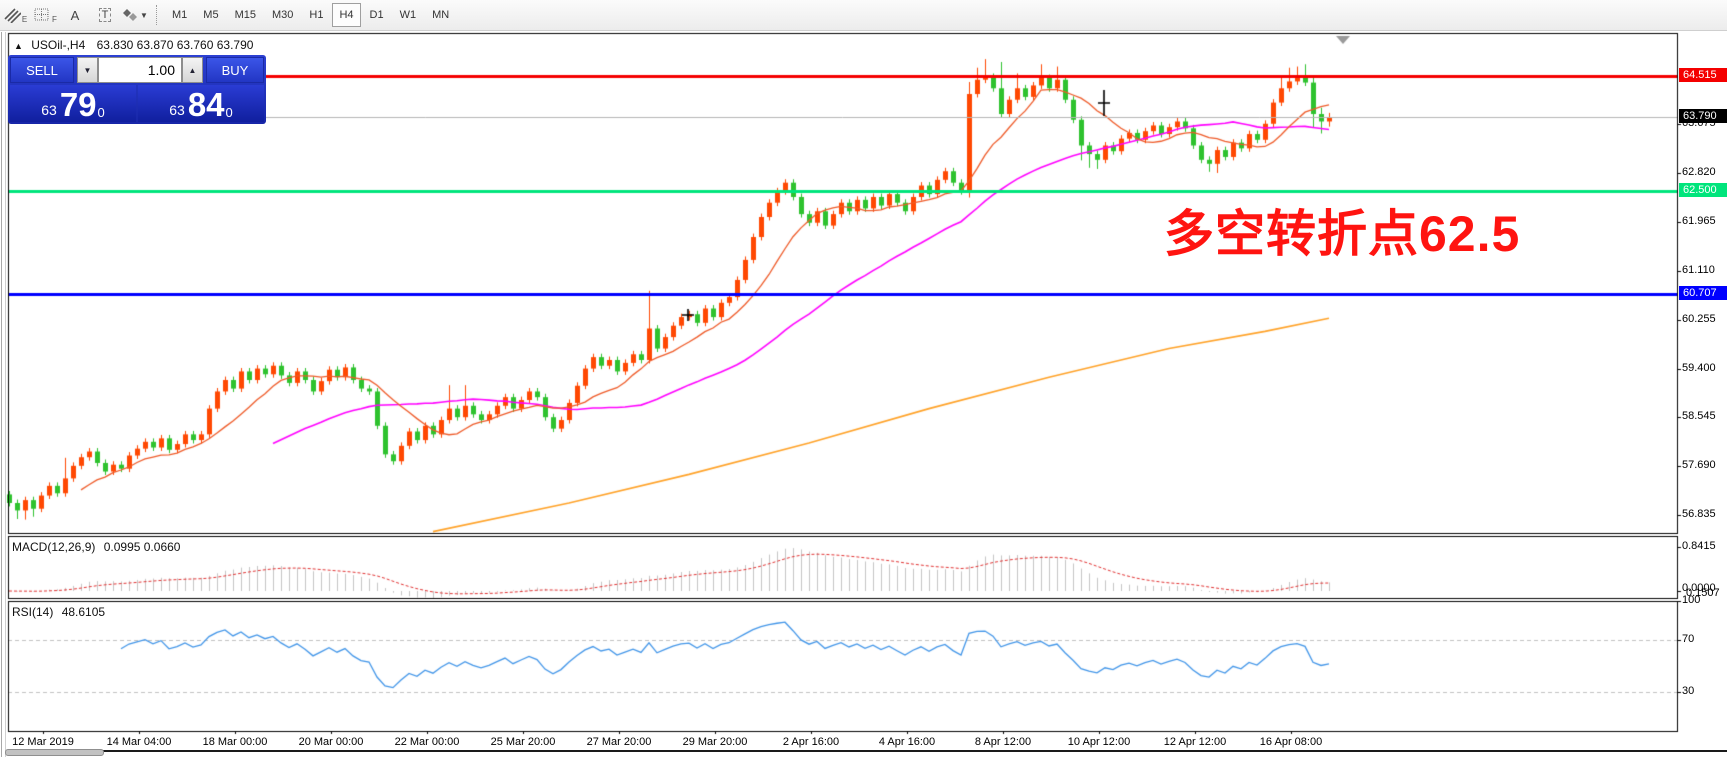 This screenshot has height=757, width=1727. I want to click on macd-axis-label: 0.8415, so click(1699, 545).